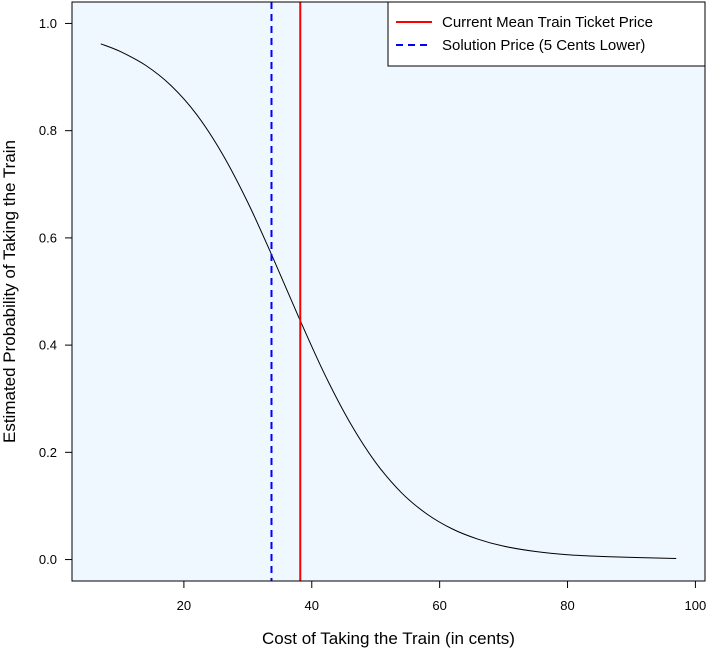 The height and width of the screenshot is (656, 713). I want to click on x-tick-label: 40, so click(312, 605).